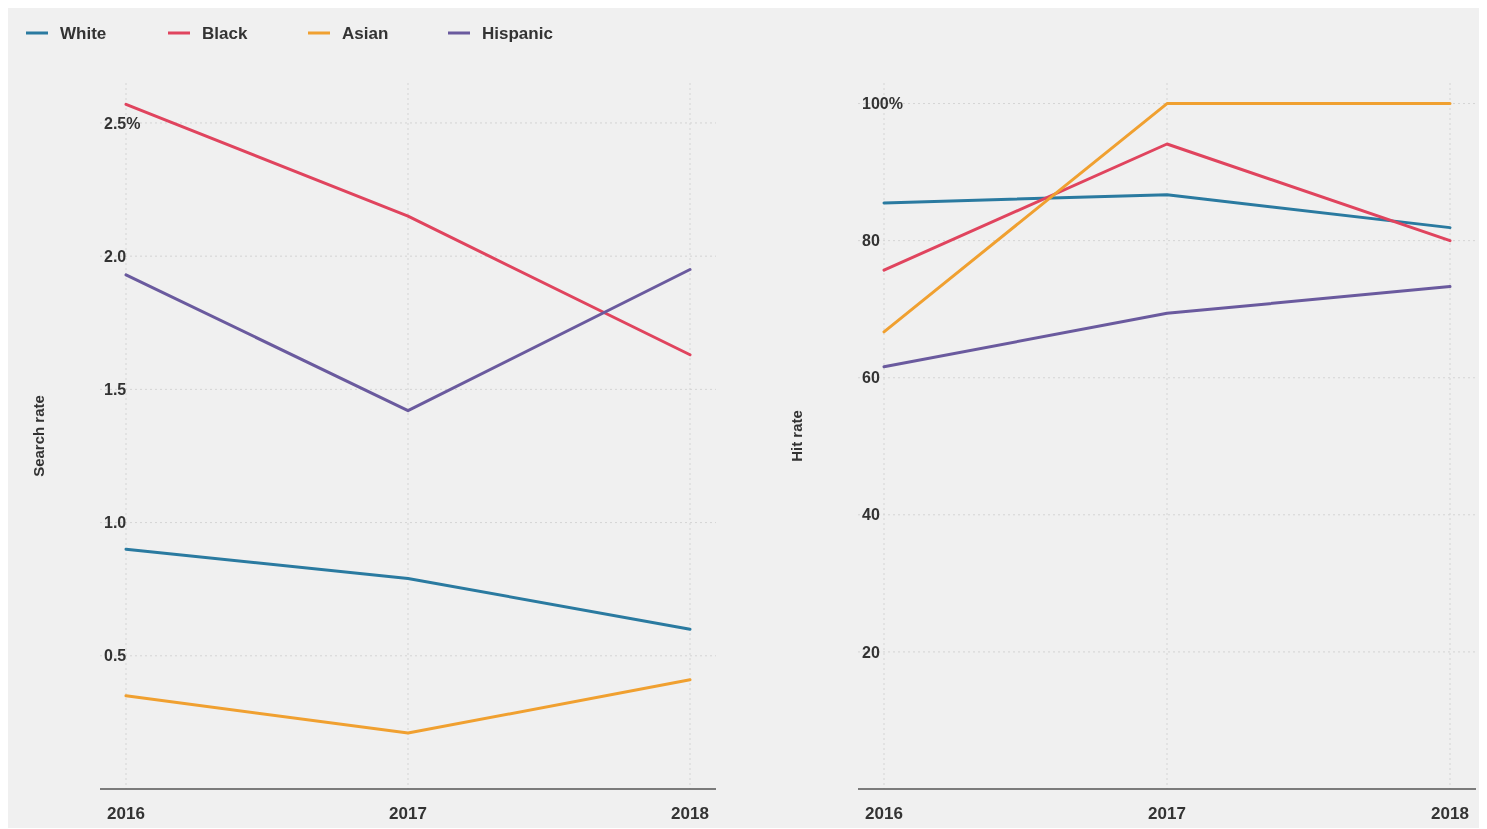 This screenshot has height=829, width=1487. What do you see at coordinates (882, 104) in the screenshot?
I see `y-tick-label: 100%` at bounding box center [882, 104].